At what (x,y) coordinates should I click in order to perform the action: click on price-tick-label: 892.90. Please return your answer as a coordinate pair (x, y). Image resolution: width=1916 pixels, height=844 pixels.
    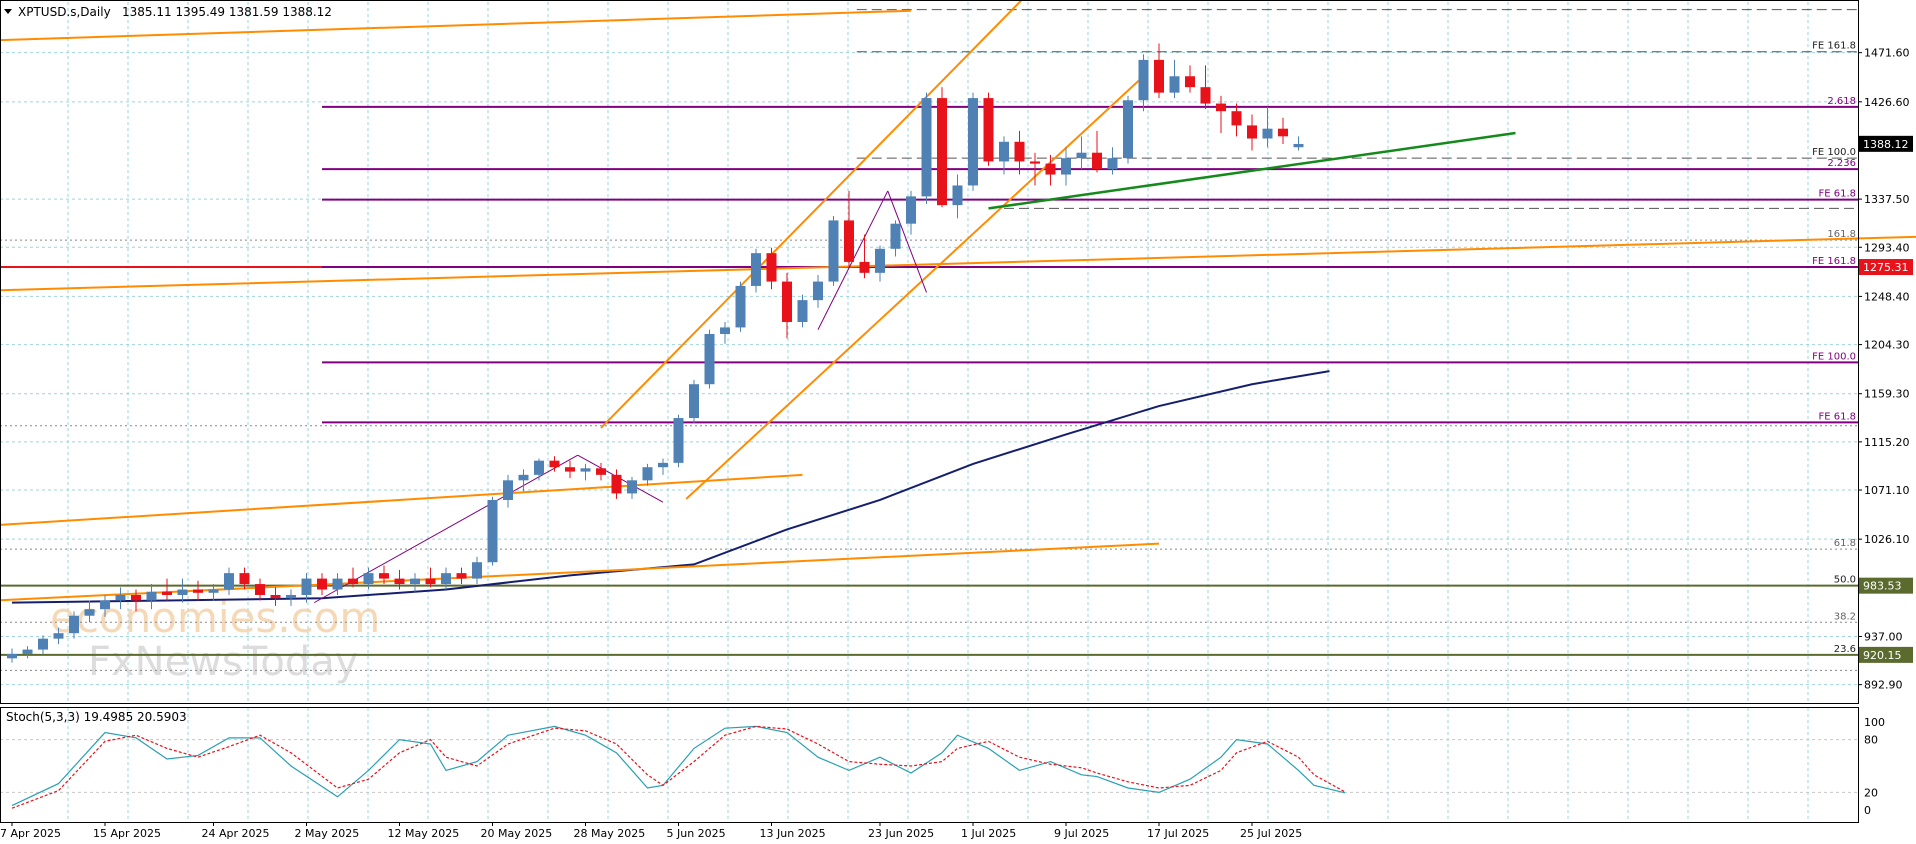
    Looking at the image, I should click on (1883, 685).